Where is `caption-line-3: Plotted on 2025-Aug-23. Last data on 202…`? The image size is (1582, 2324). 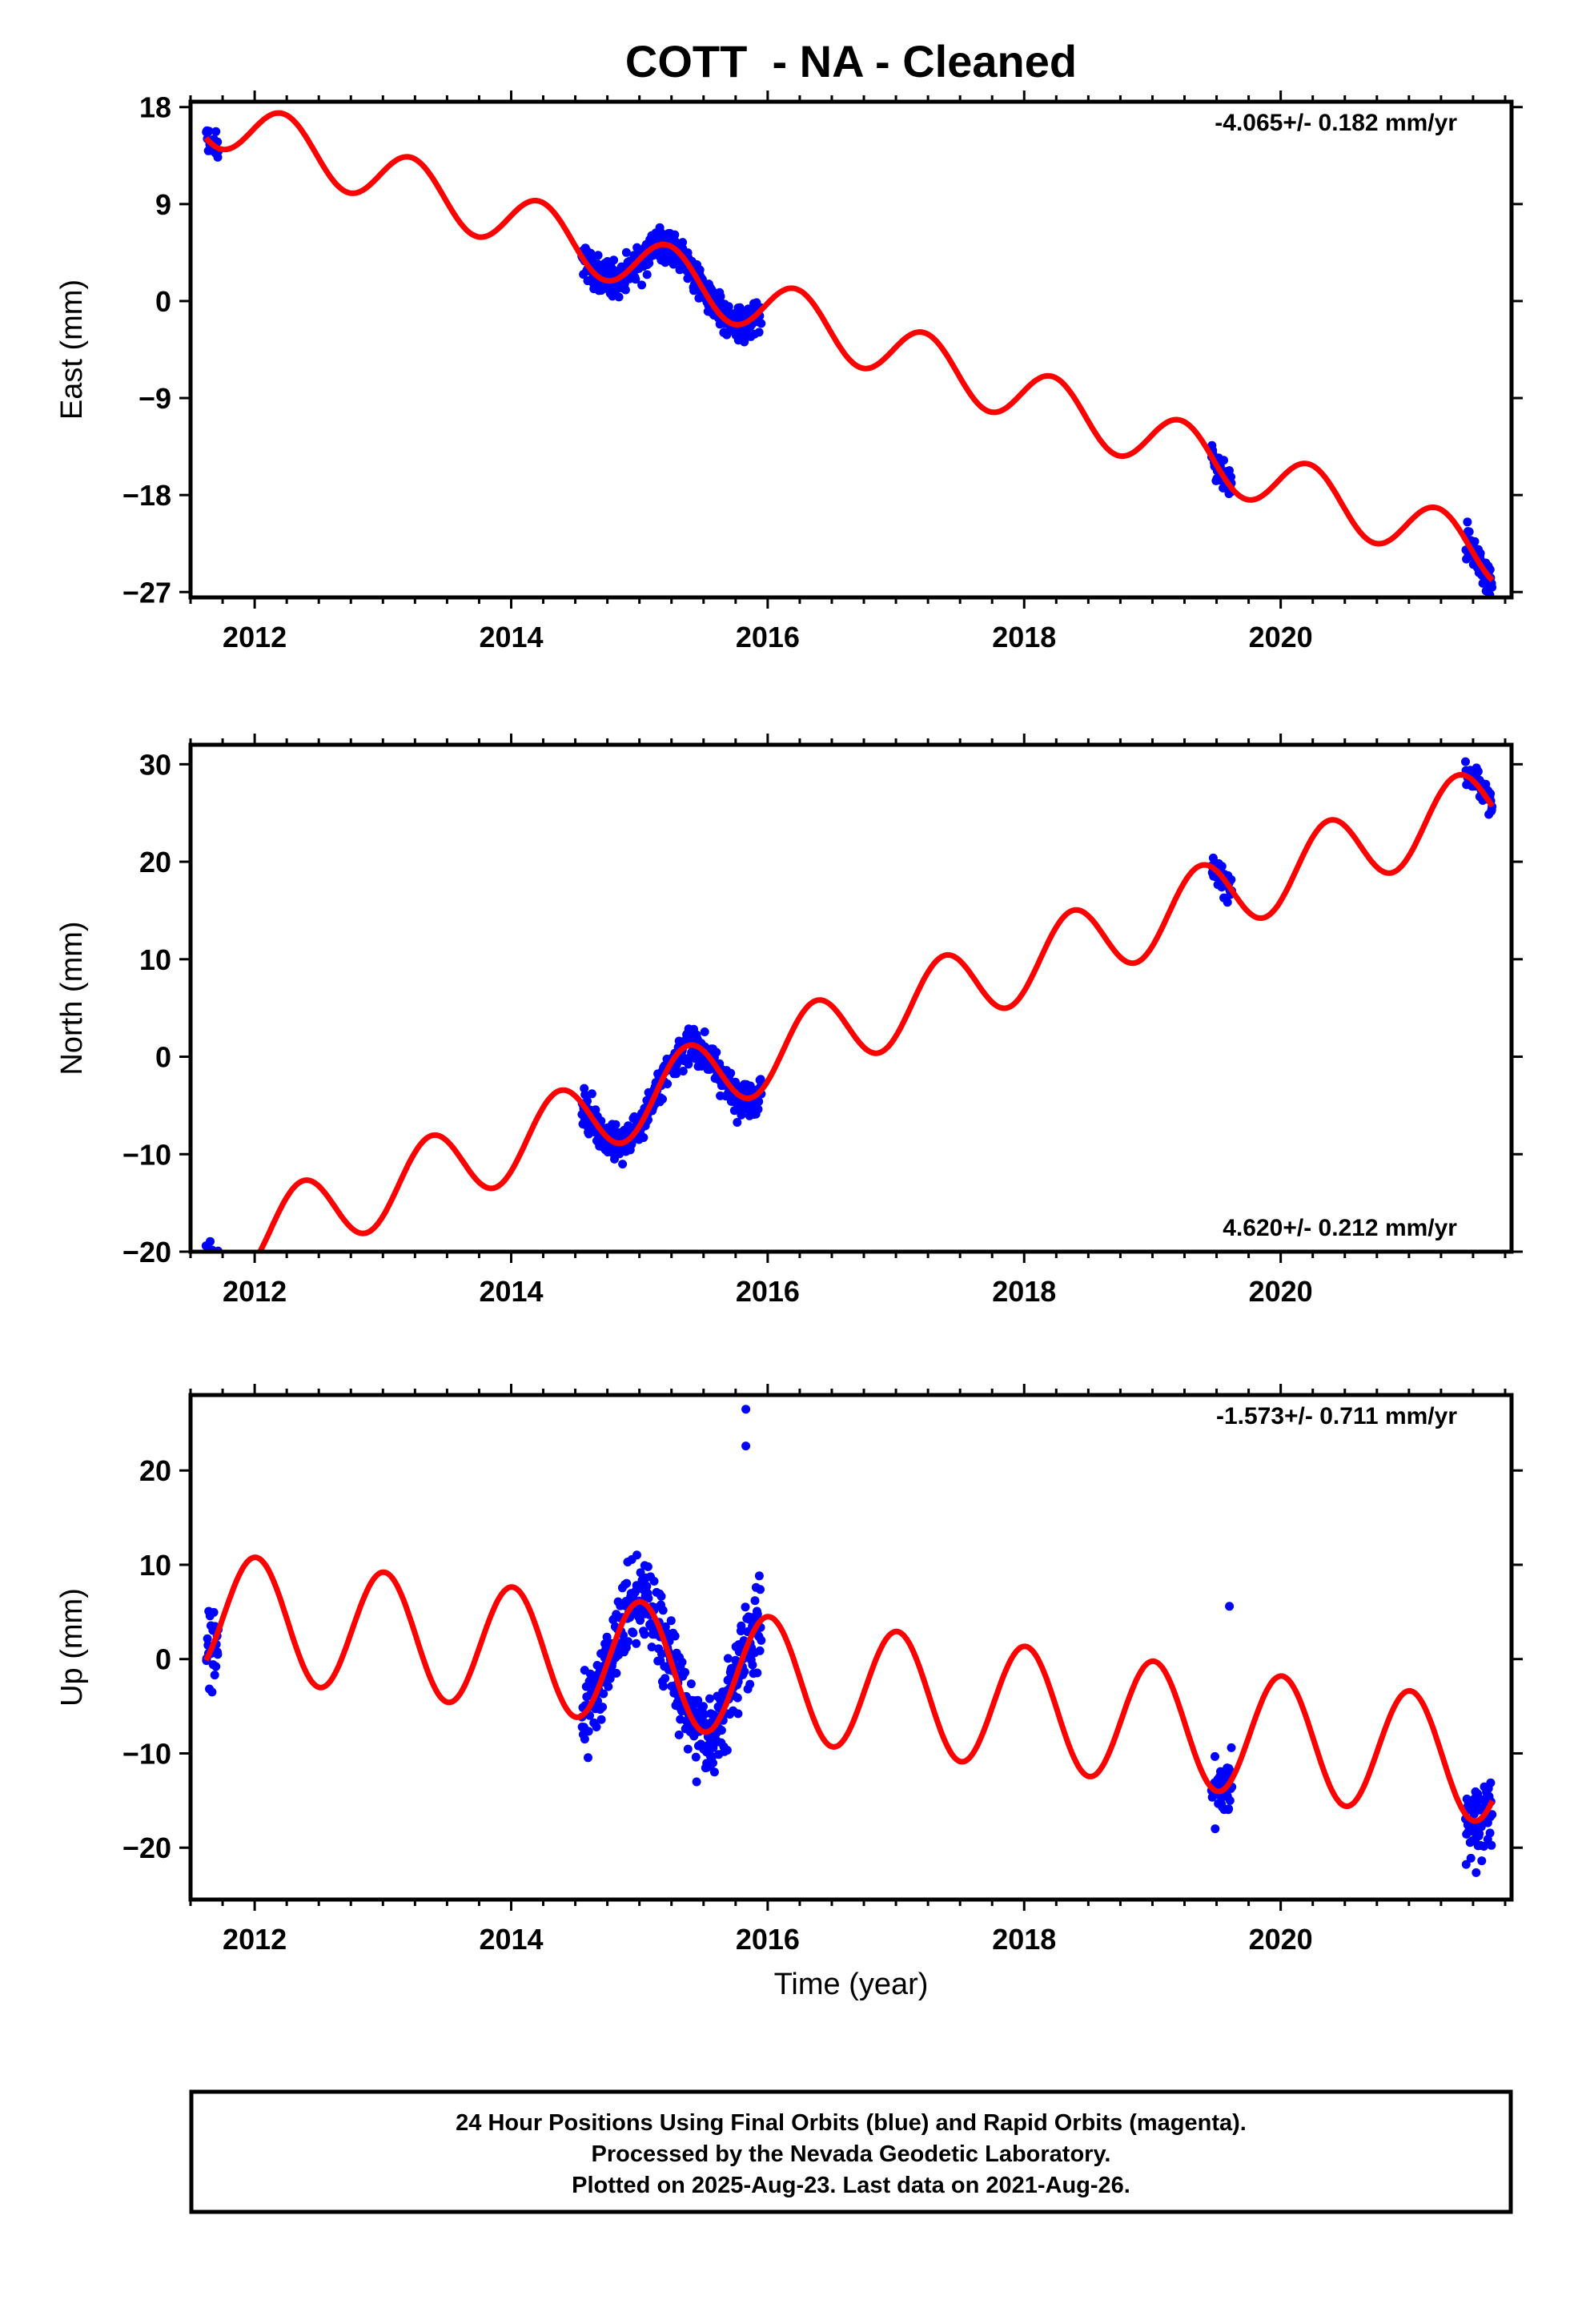
caption-line-3: Plotted on 2025-Aug-23. Last data on 202… is located at coordinates (851, 2185).